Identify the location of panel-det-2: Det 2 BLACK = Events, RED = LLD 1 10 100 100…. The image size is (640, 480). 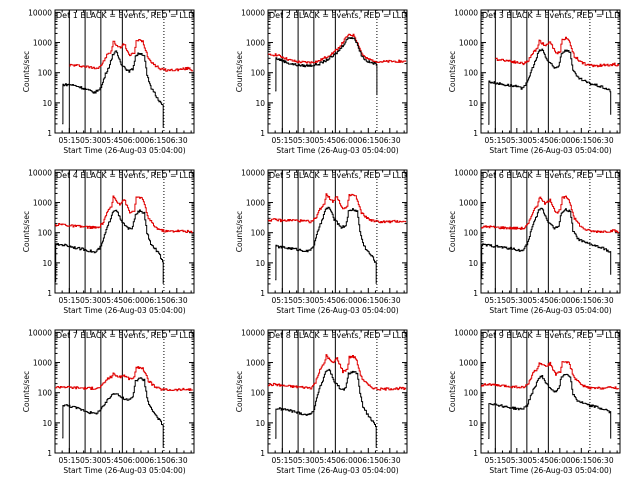
(321, 81).